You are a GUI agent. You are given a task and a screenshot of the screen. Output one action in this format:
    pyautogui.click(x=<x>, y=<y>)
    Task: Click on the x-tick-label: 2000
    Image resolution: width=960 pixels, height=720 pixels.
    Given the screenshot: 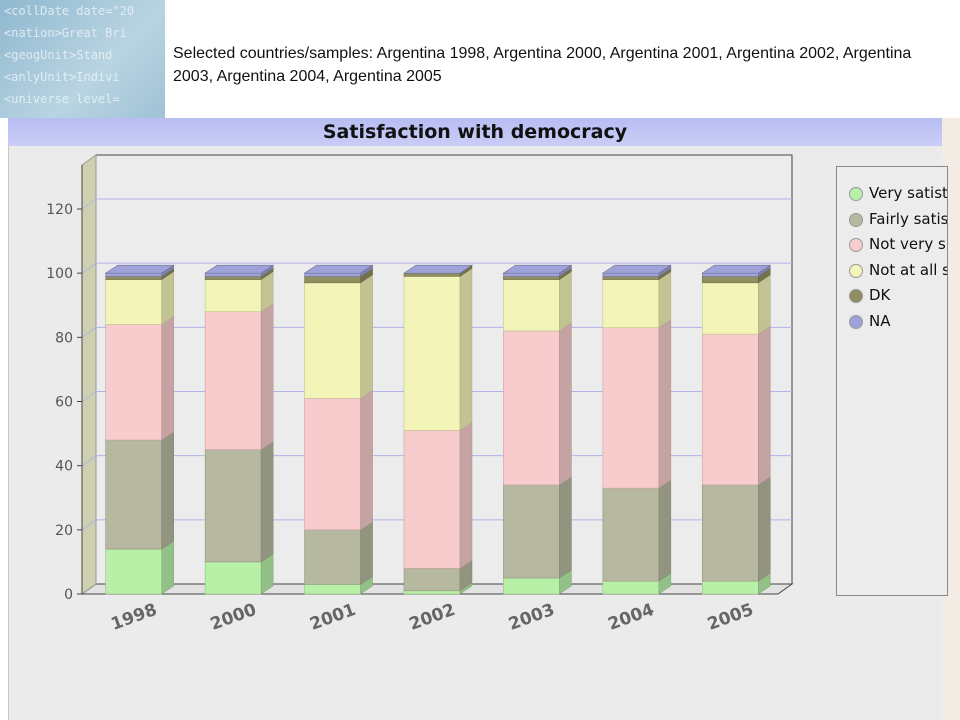 What is the action you would take?
    pyautogui.click(x=233, y=617)
    